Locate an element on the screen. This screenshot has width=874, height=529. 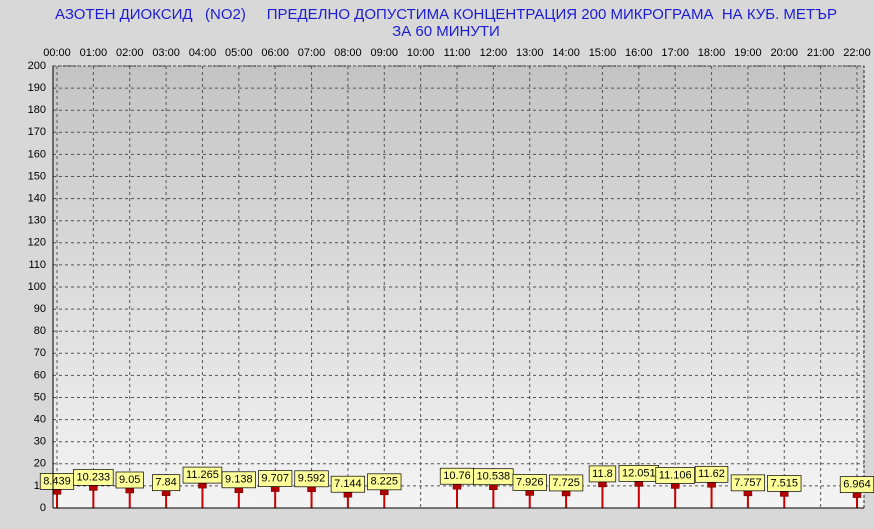
value-label: 7.926 is located at coordinates (530, 482).